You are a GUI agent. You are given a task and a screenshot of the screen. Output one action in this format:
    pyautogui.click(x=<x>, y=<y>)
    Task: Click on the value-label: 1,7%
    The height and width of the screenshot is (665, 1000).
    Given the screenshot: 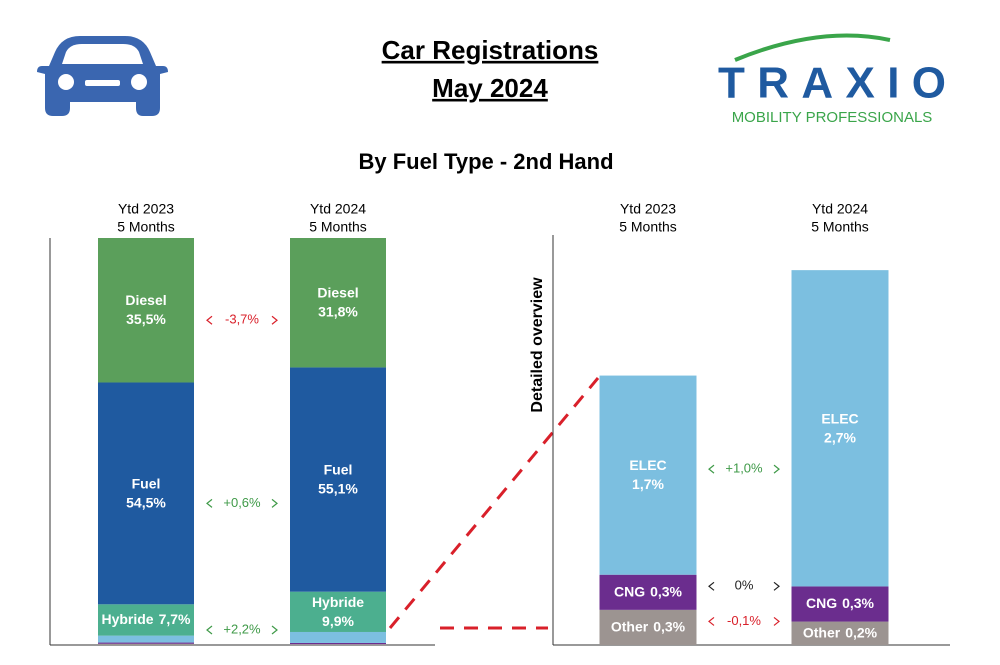 What is the action you would take?
    pyautogui.click(x=648, y=484)
    